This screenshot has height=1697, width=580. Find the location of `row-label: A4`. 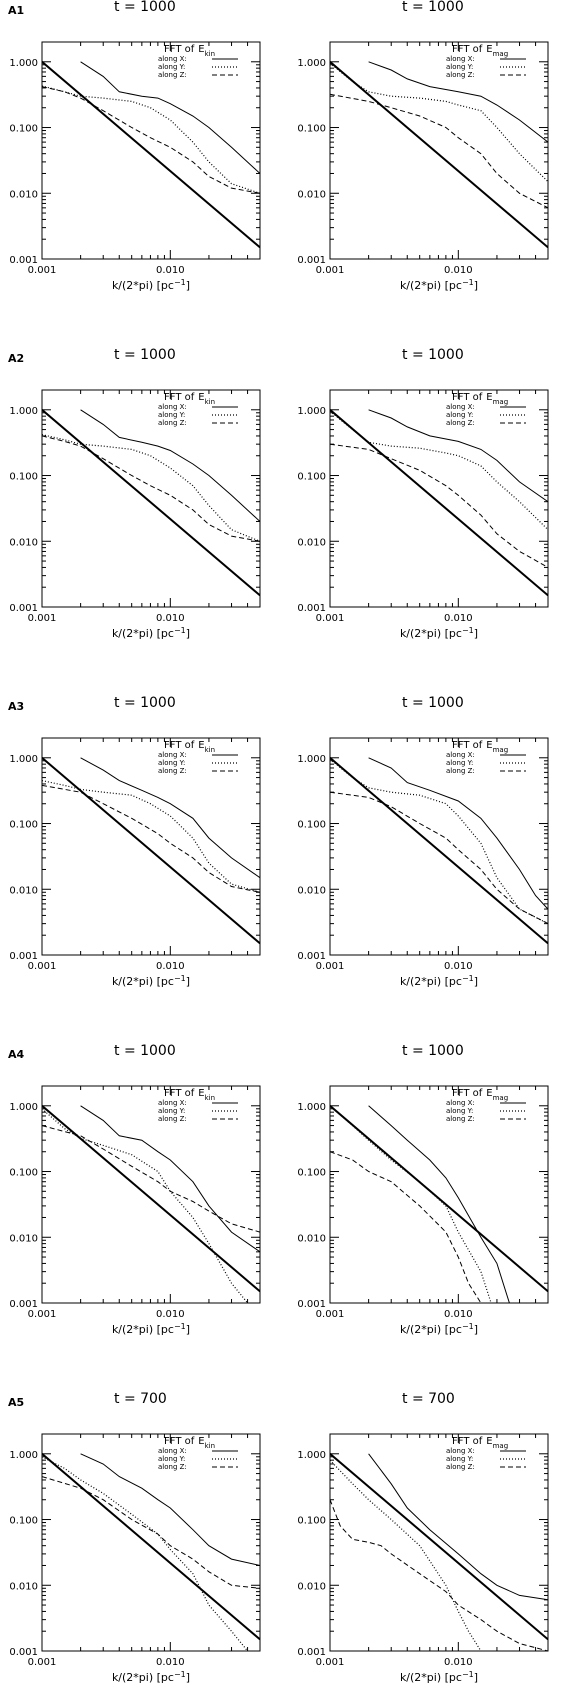

row-label: A4 is located at coordinates (16, 1054).